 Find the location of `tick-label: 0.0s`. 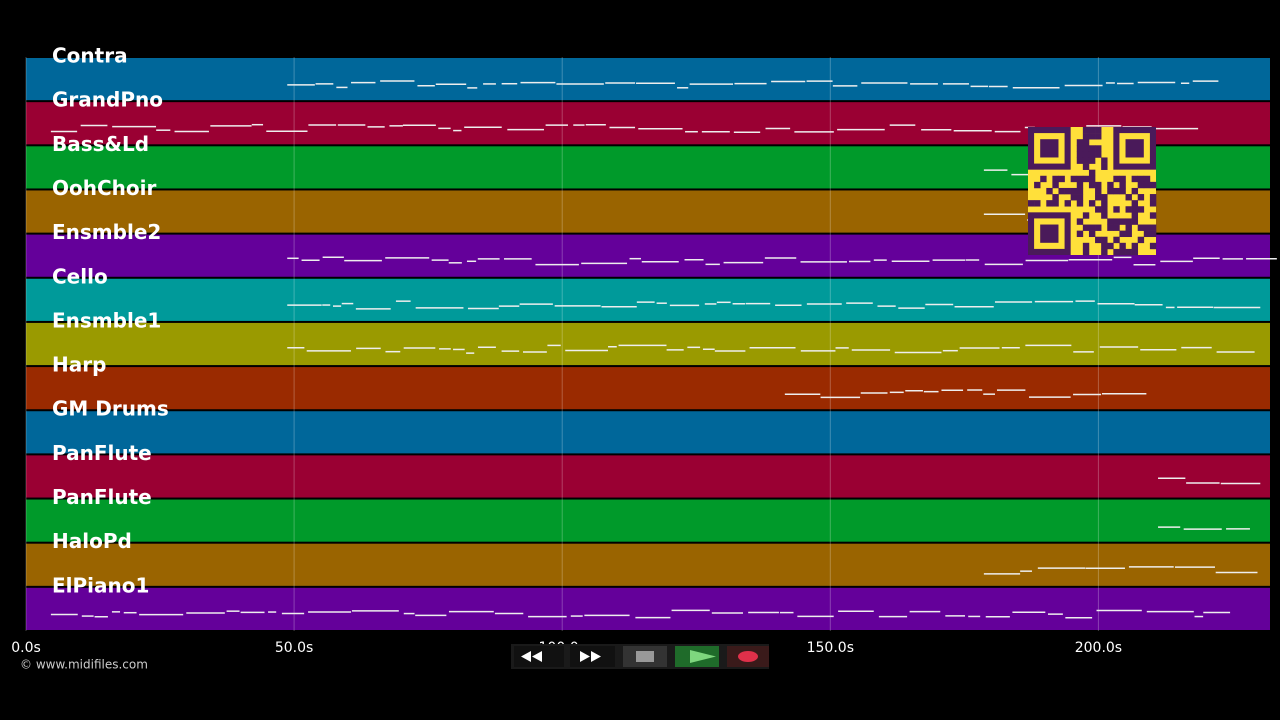

tick-label: 0.0s is located at coordinates (26, 648).